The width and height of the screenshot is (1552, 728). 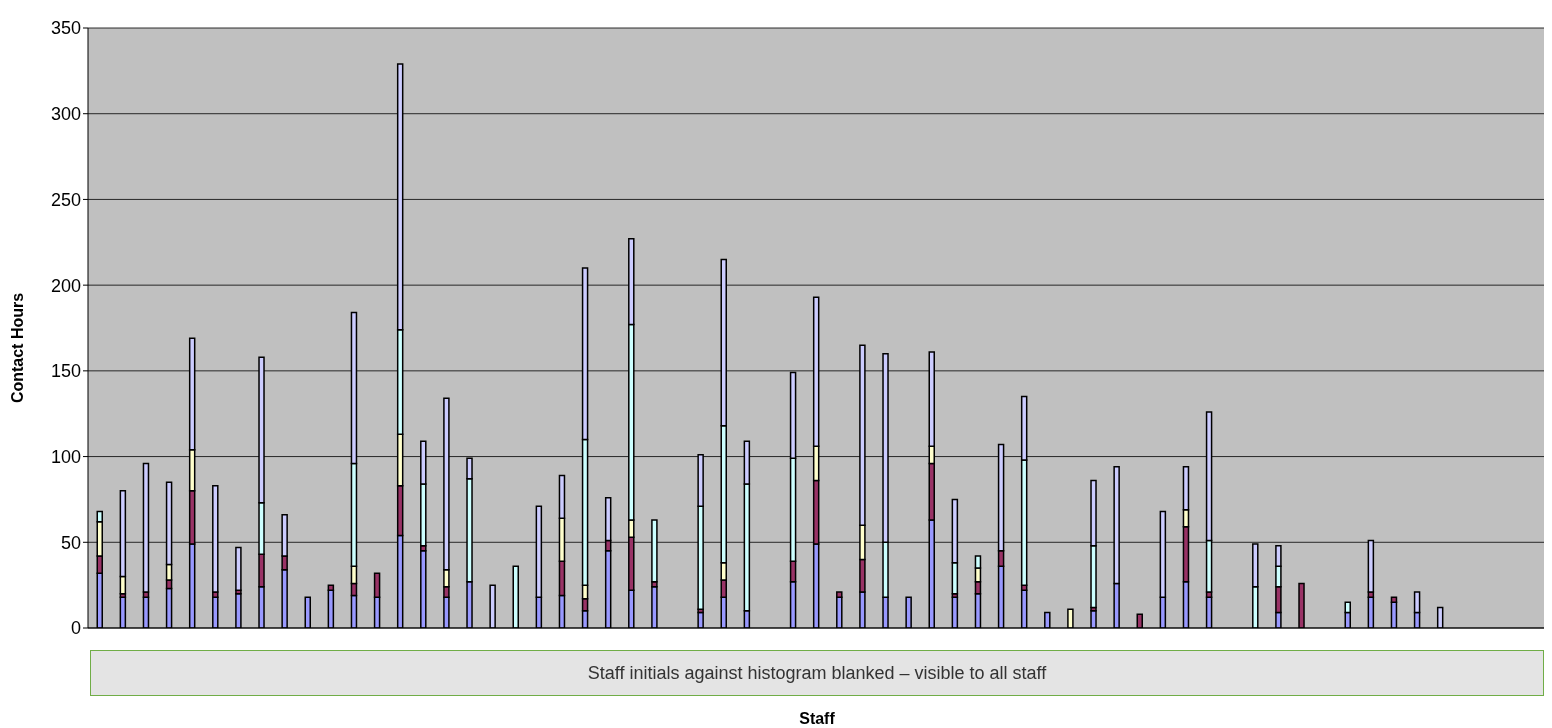 I want to click on y-tick-label: 350, so click(x=65, y=28).